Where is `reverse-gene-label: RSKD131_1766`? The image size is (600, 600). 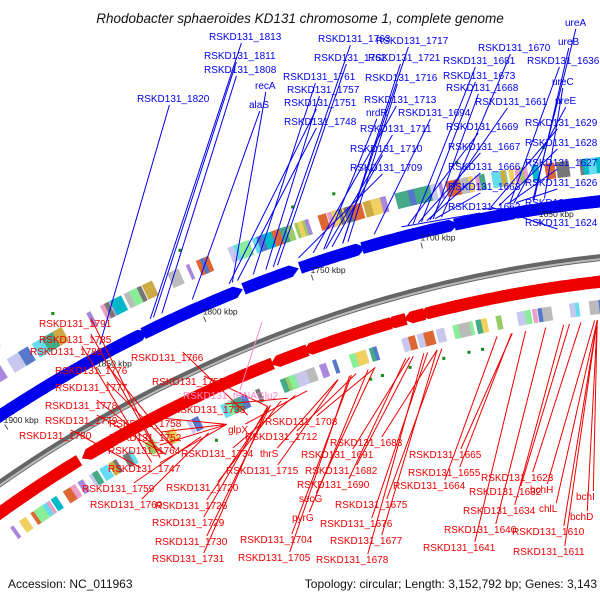 reverse-gene-label: RSKD131_1766 is located at coordinates (167, 358).